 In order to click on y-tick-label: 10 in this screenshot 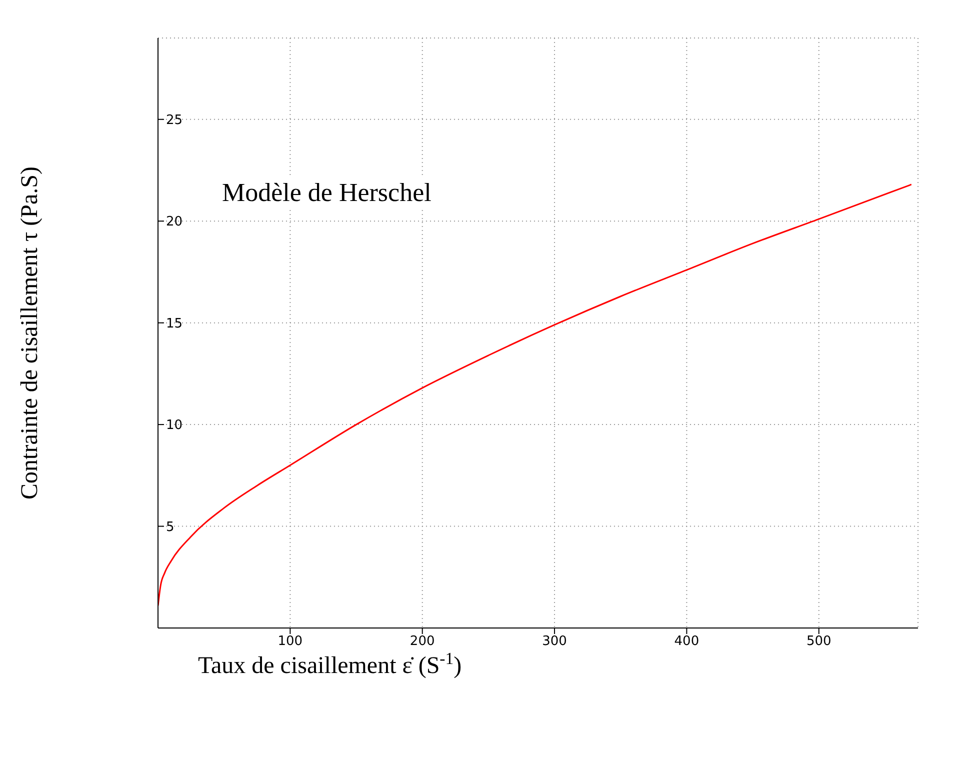, I will do `click(174, 426)`.